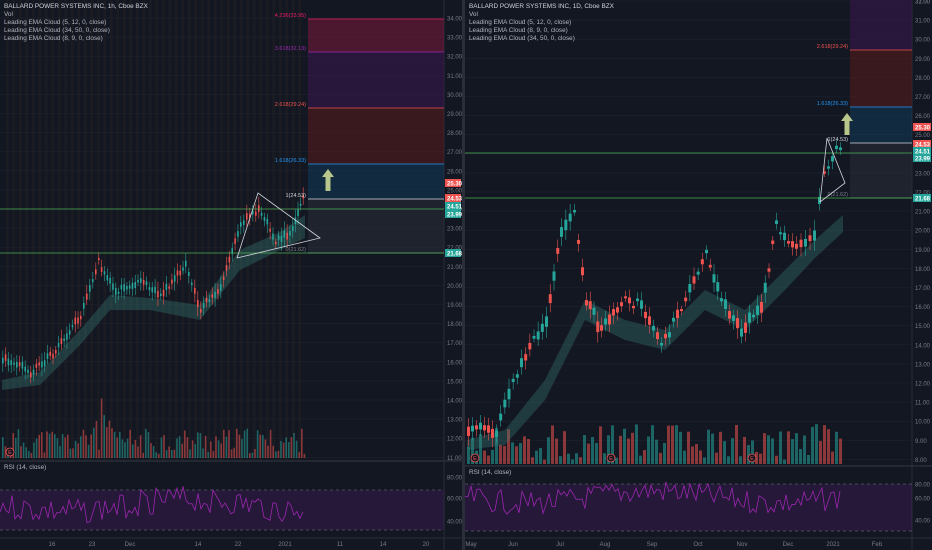 Image resolution: width=932 pixels, height=550 pixels. I want to click on price-tag, so click(453, 198).